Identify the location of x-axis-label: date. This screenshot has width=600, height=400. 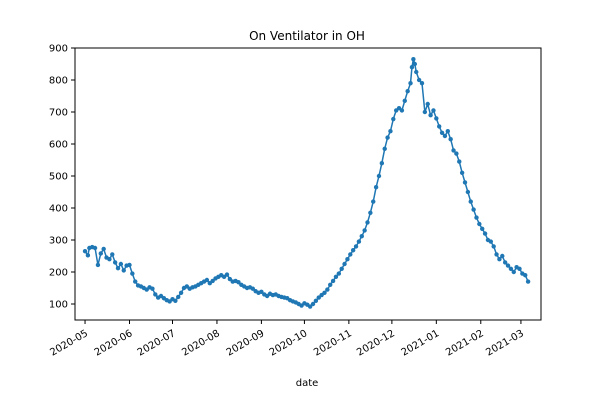
(307, 383).